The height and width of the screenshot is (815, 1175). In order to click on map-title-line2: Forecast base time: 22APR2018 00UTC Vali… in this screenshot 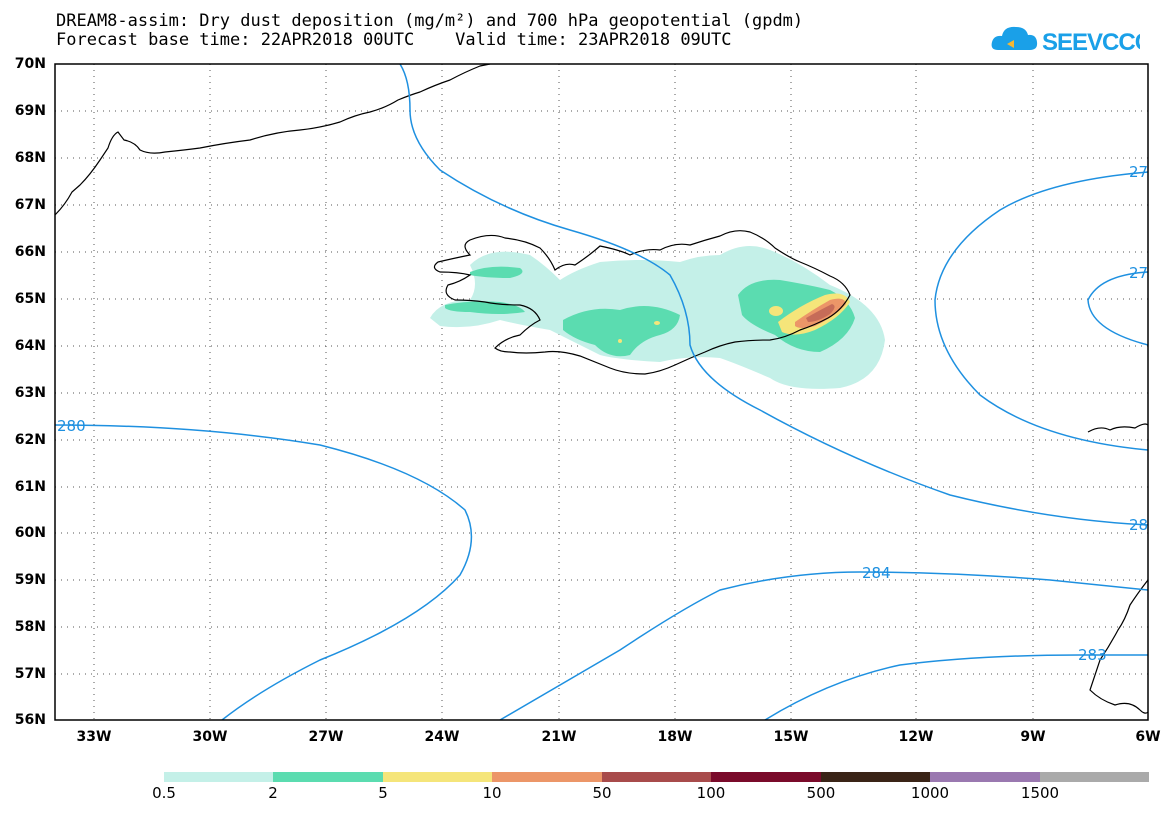, I will do `click(394, 40)`.